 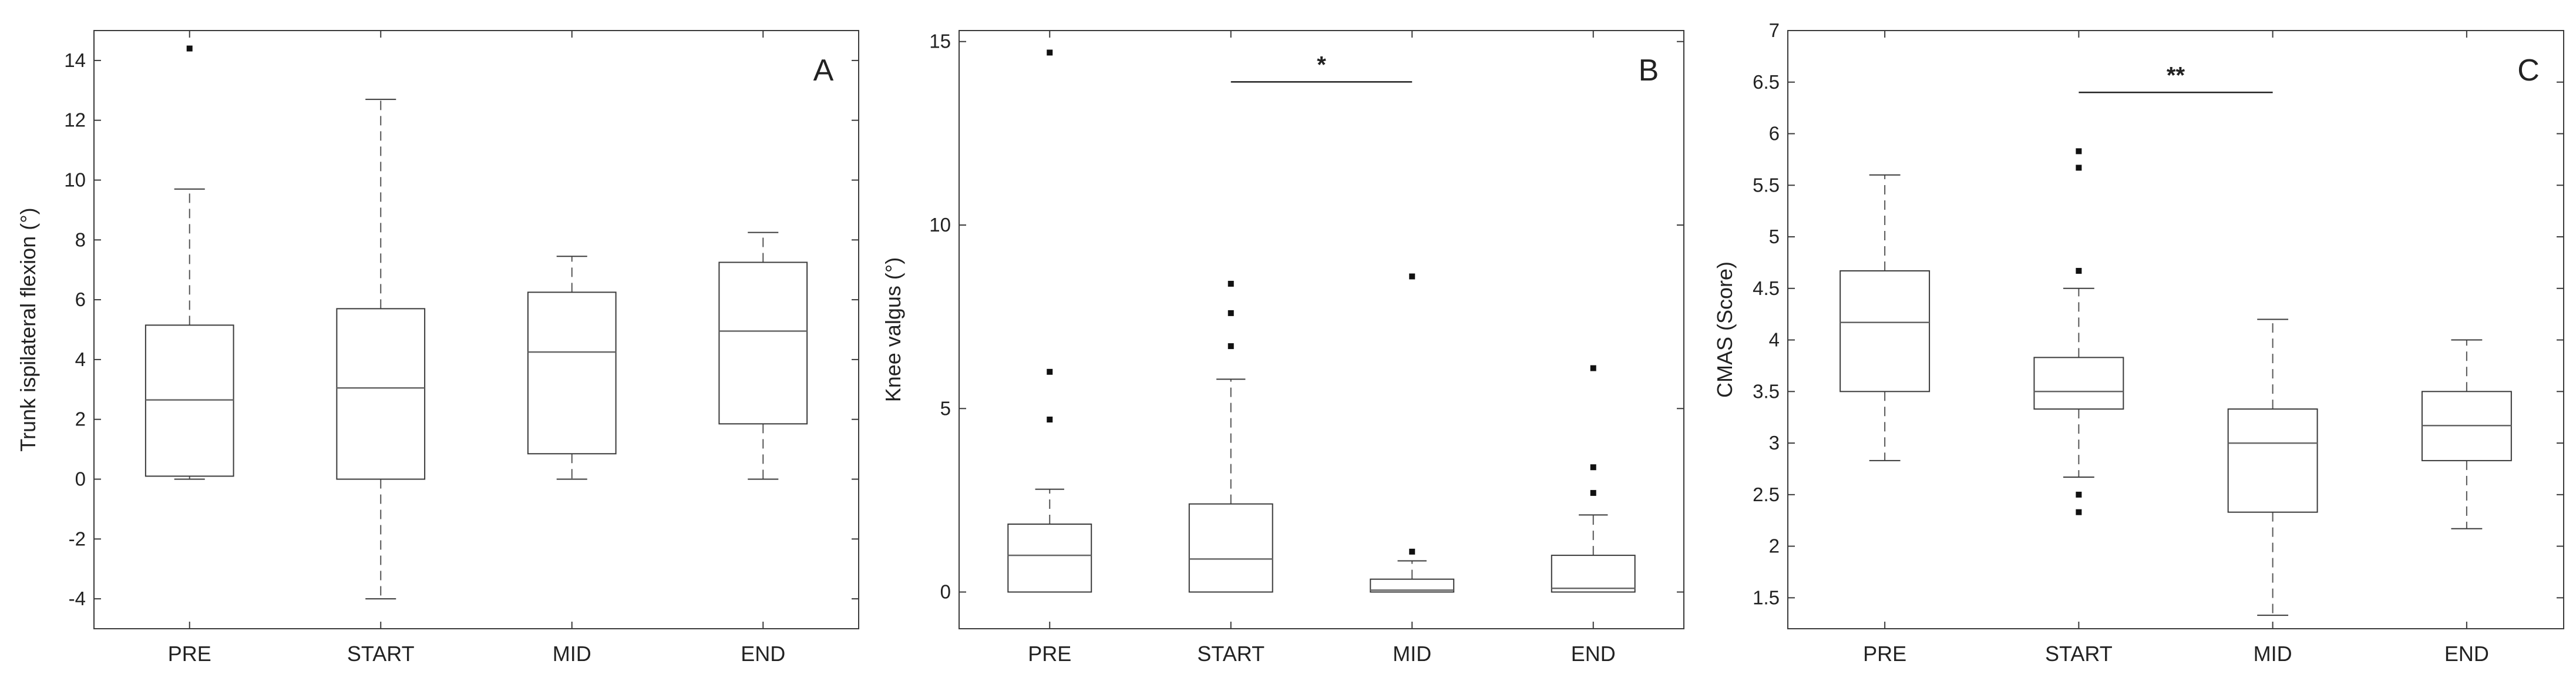 What do you see at coordinates (893, 329) in the screenshot?
I see `y-axis-label: Knee valgus (°)` at bounding box center [893, 329].